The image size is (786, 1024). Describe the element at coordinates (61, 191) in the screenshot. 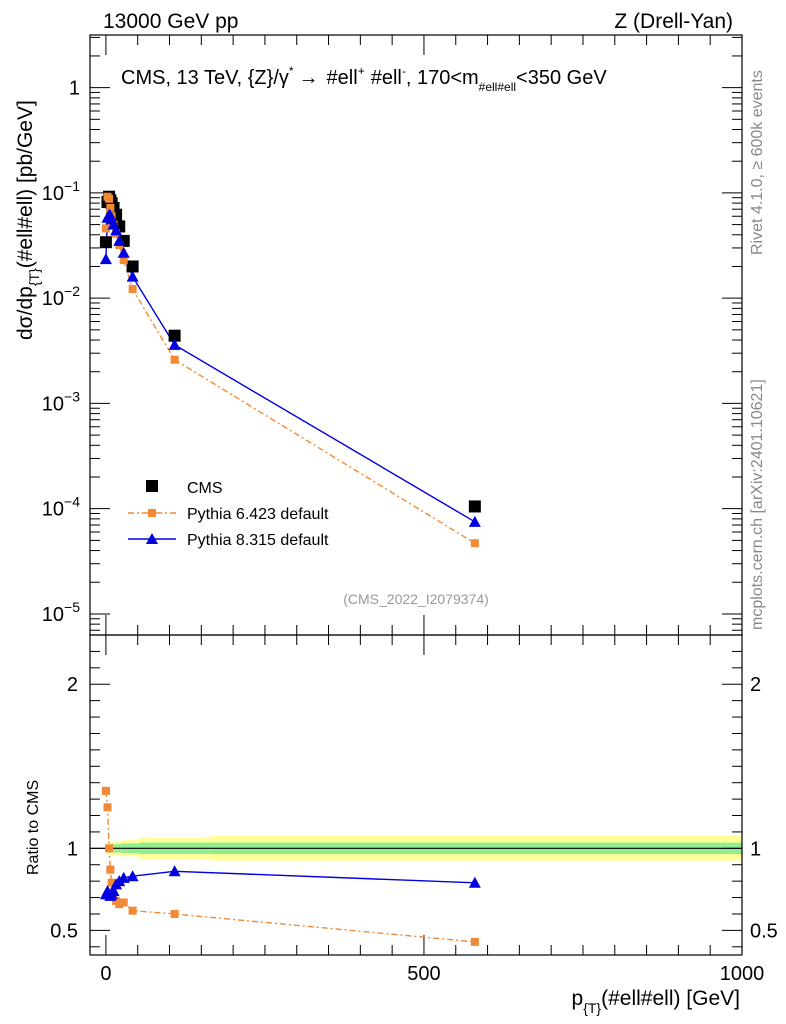

I see `y-tick-label: 10⁻¹` at that location.